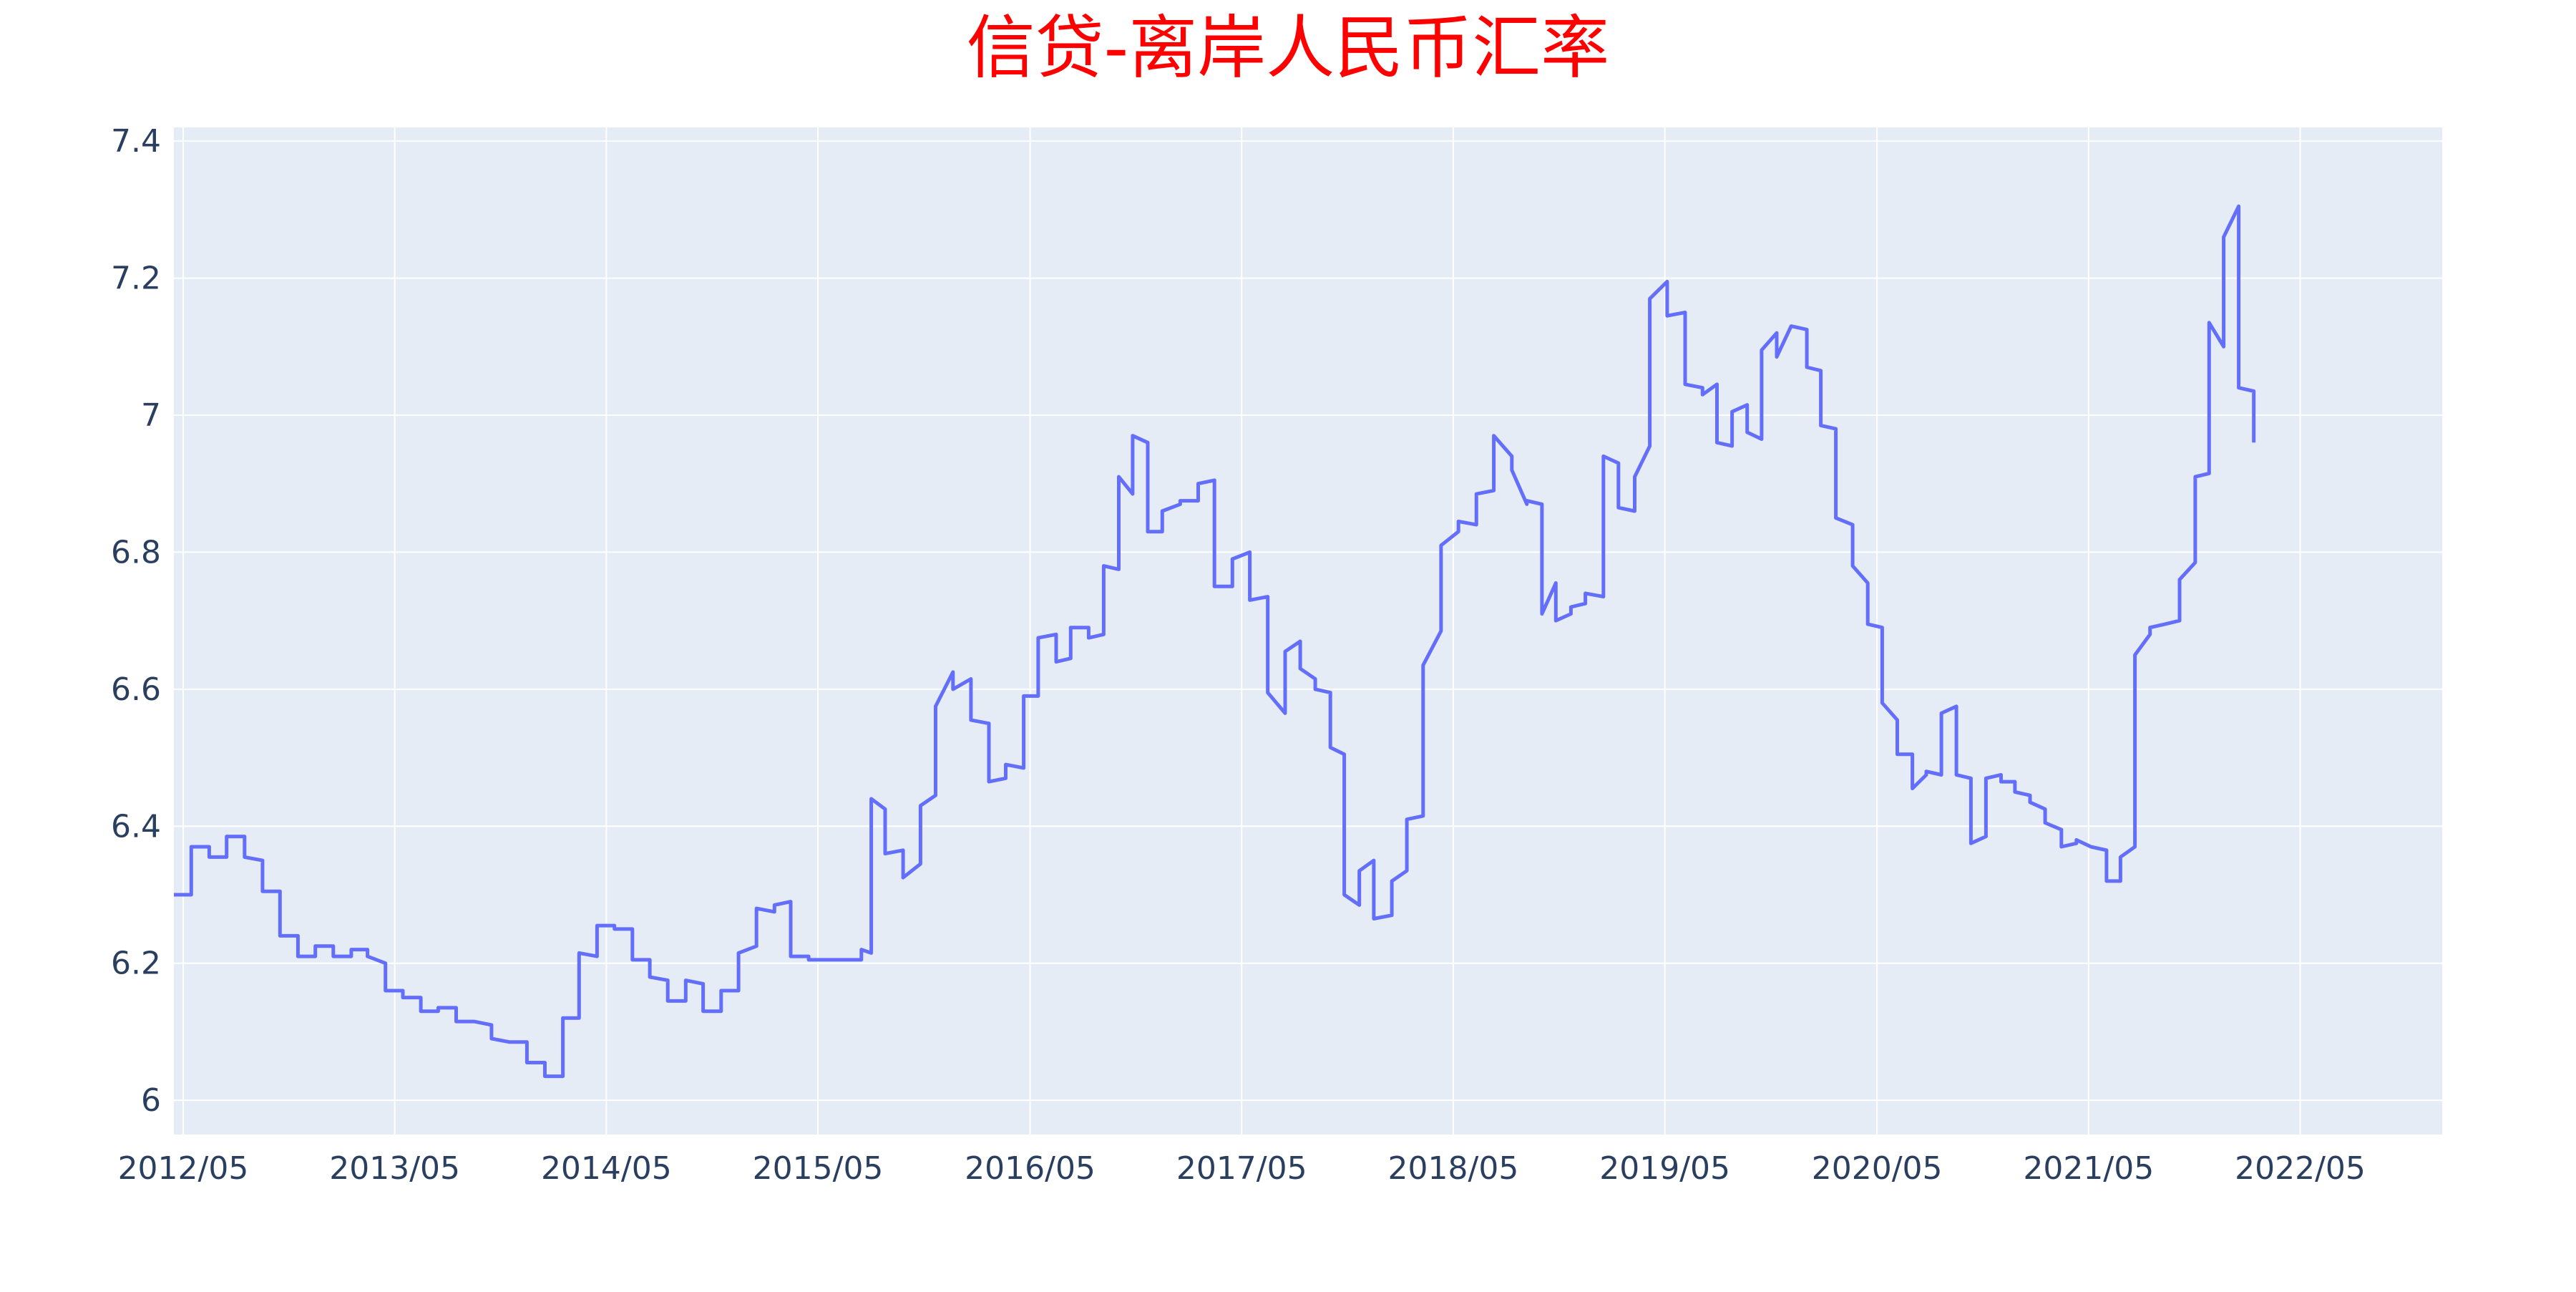 The height and width of the screenshot is (1292, 2576). I want to click on y-tick-label: 6, so click(151, 1100).